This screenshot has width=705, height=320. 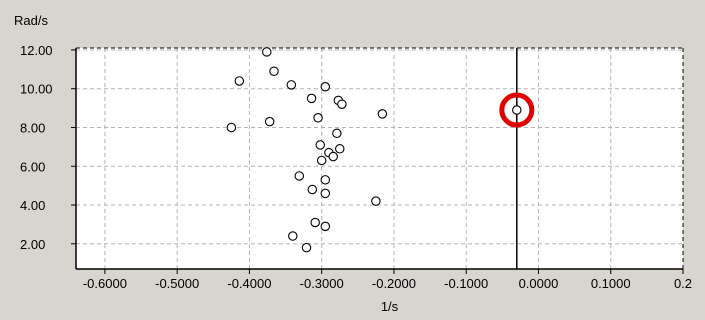 I want to click on y-tick-label: 6.00, so click(x=32, y=166).